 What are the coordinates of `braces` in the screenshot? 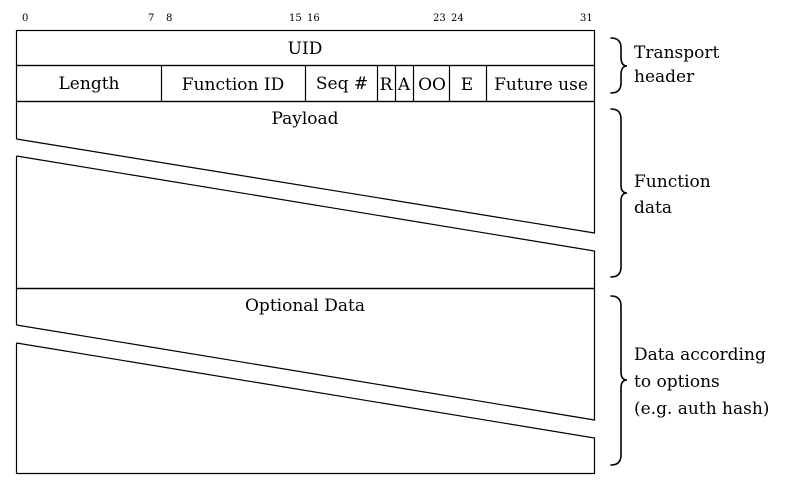 It's located at (619, 251).